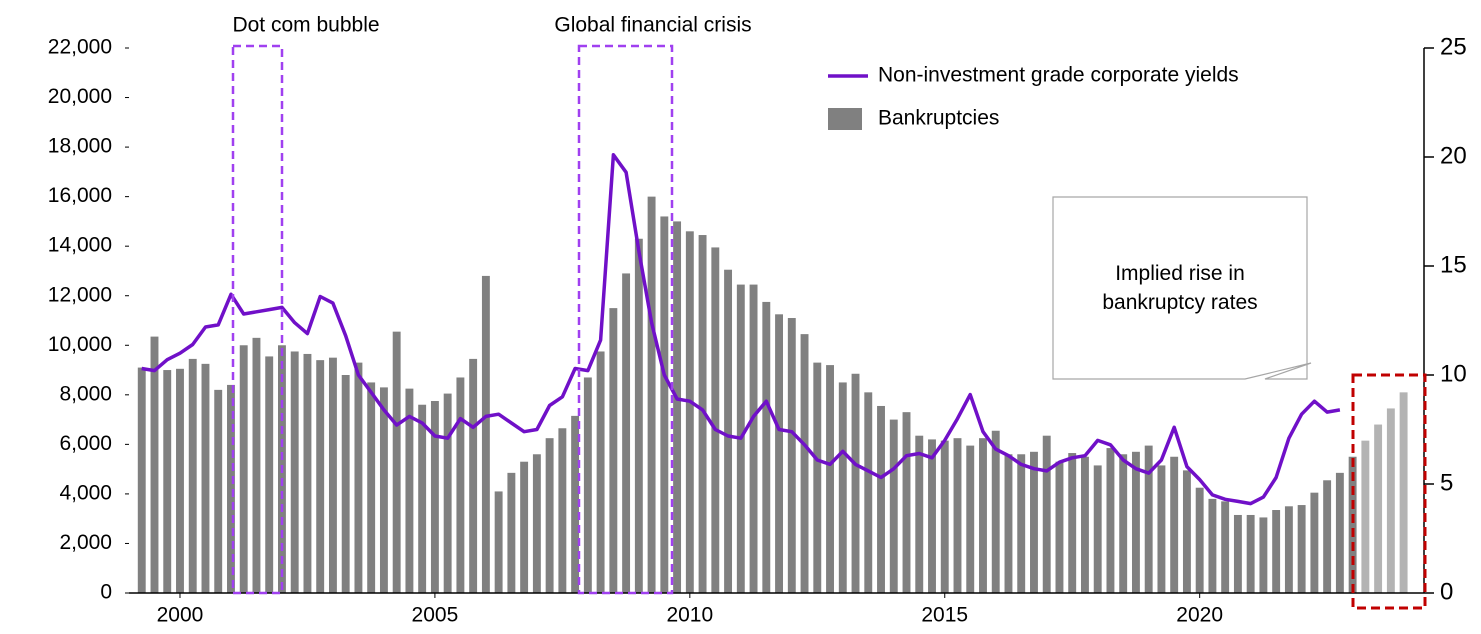  I want to click on x-tick-label: 2000, so click(180, 615).